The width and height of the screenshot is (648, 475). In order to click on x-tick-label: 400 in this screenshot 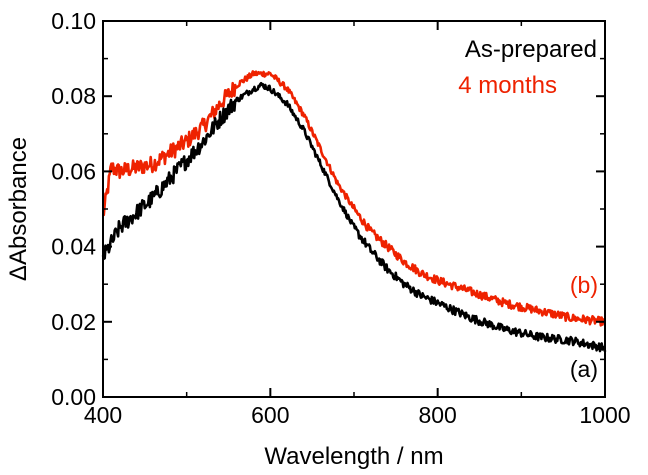, I will do `click(103, 415)`.